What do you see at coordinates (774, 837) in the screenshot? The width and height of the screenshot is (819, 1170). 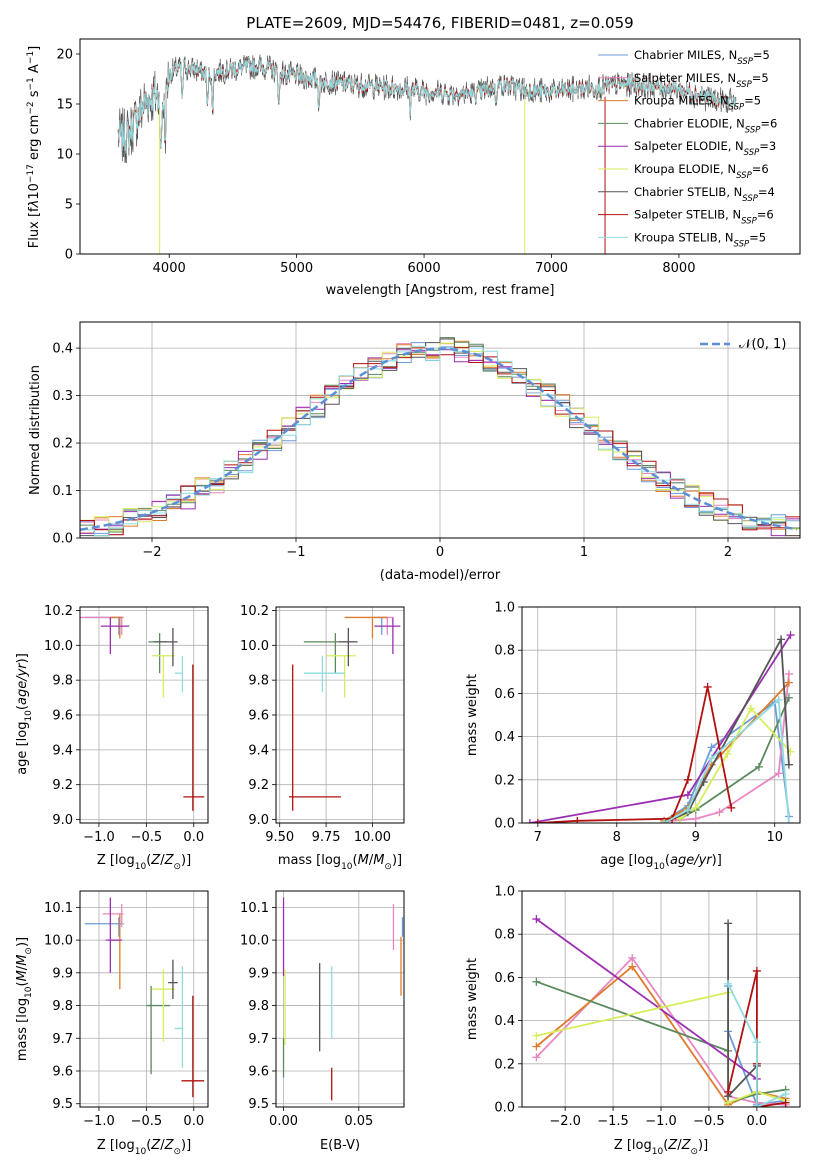 I see `x-tick-label: 10` at bounding box center [774, 837].